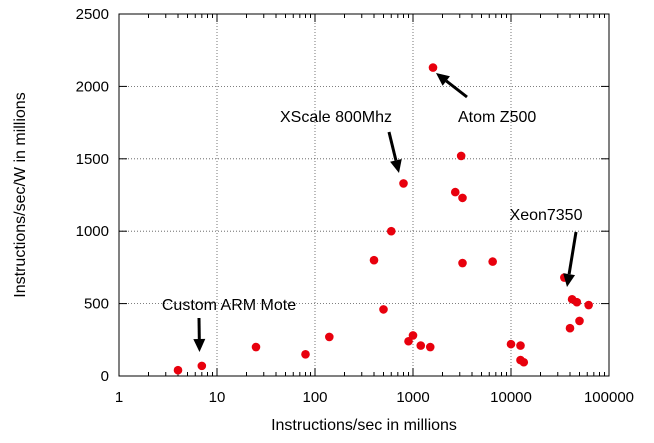 The image size is (654, 443). What do you see at coordinates (217, 397) in the screenshot?
I see `x-tick-label: 10` at bounding box center [217, 397].